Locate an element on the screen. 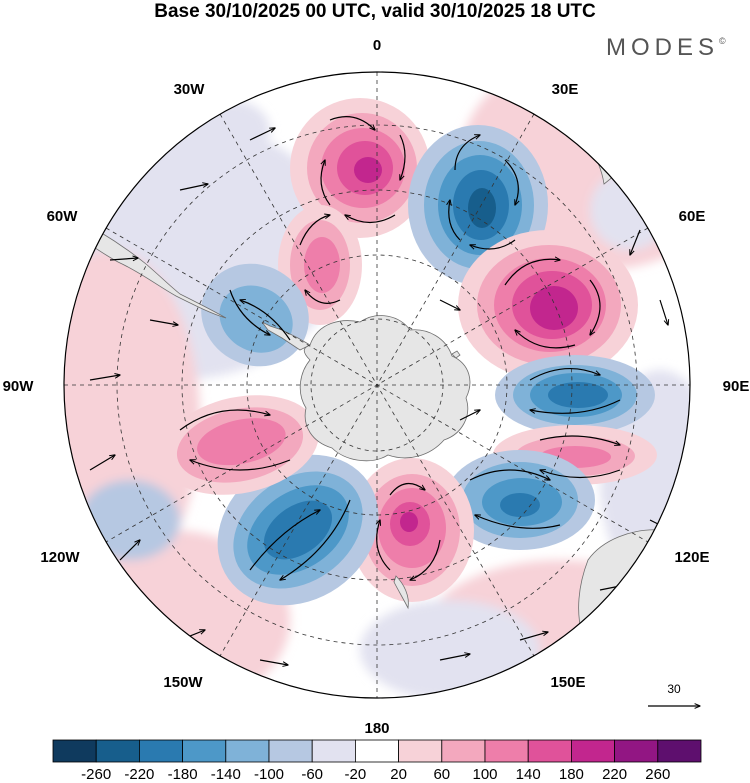 This screenshot has height=783, width=750. colorbar-label: -20 is located at coordinates (356, 774).